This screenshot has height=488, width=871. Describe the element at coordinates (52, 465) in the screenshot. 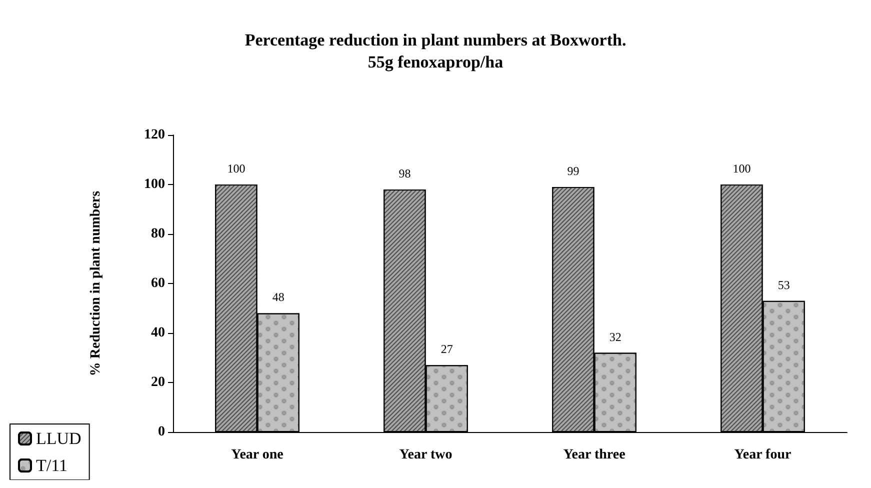

I see `legend-label: T/11` at that location.